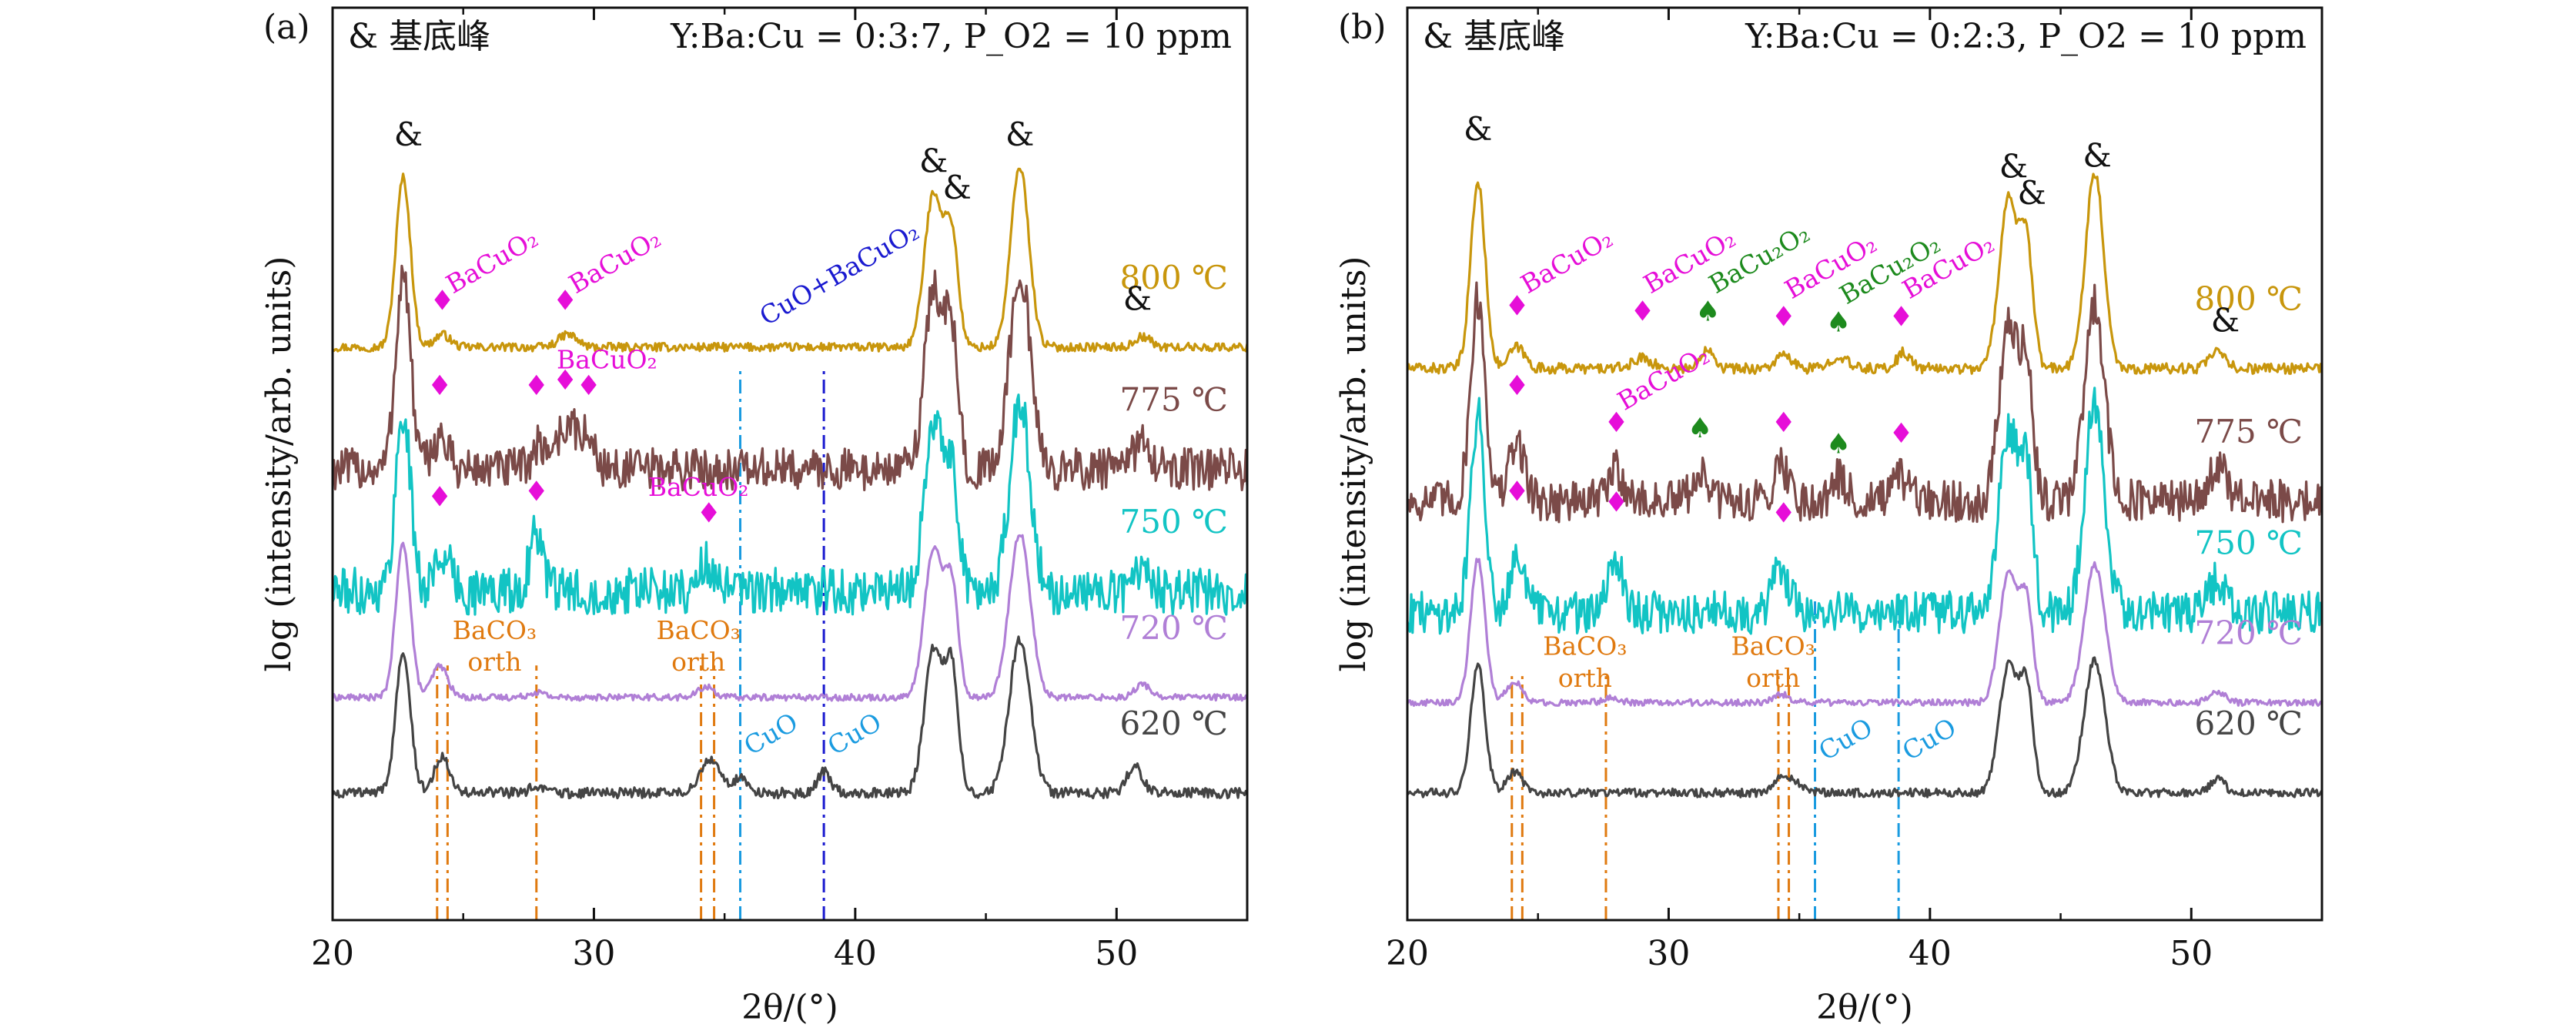  I want to click on panel-label: (a), so click(286, 27).